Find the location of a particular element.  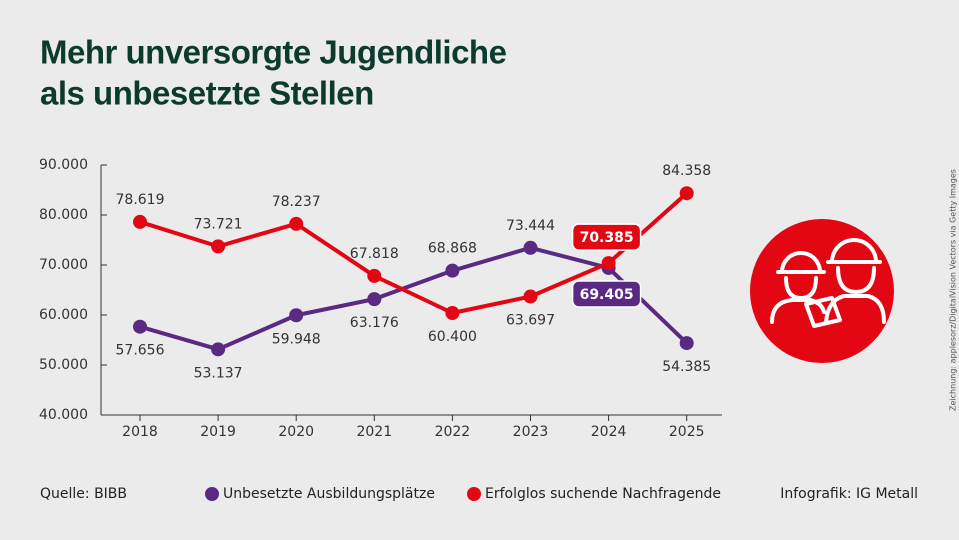

x-tick-label: 2025 is located at coordinates (687, 432).